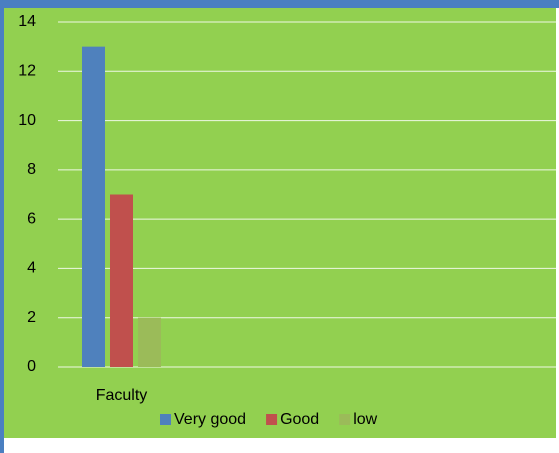 The image size is (559, 453). I want to click on y-tick-label: 4, so click(31, 268).